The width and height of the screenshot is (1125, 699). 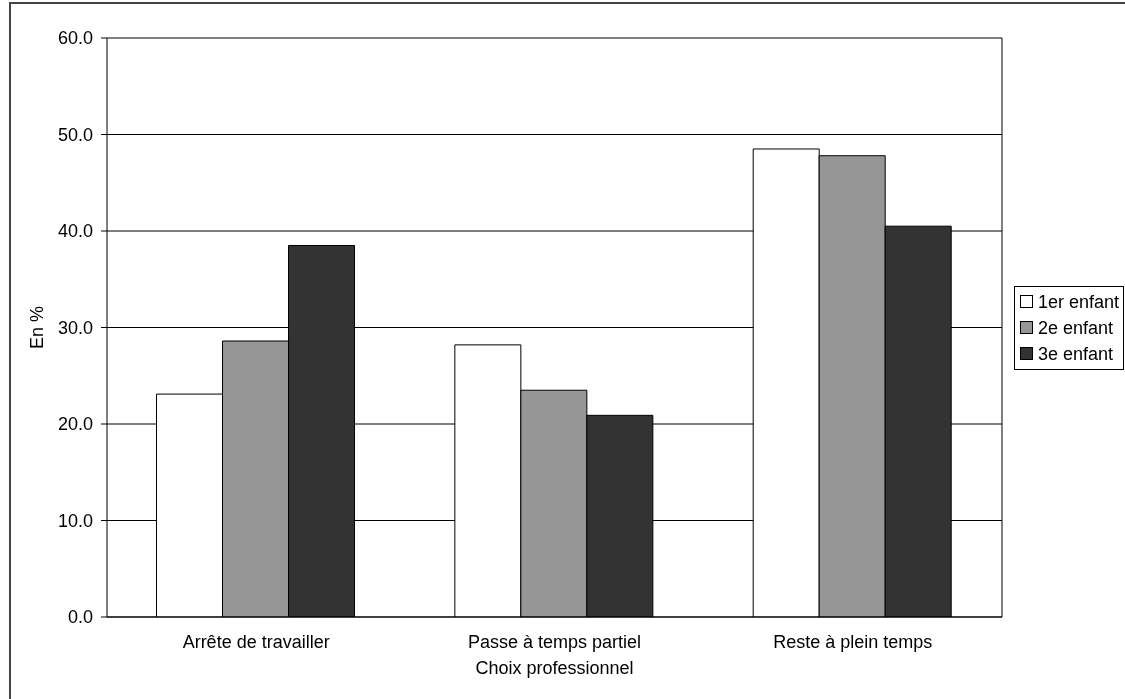 I want to click on y-tick-label: 10.0, so click(x=75, y=520).